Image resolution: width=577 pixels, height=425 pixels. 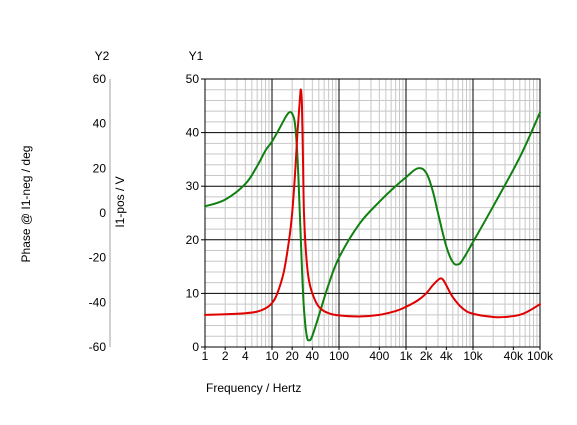 What do you see at coordinates (120, 201) in the screenshot?
I see `y1-axis-title: I1-pos / V` at bounding box center [120, 201].